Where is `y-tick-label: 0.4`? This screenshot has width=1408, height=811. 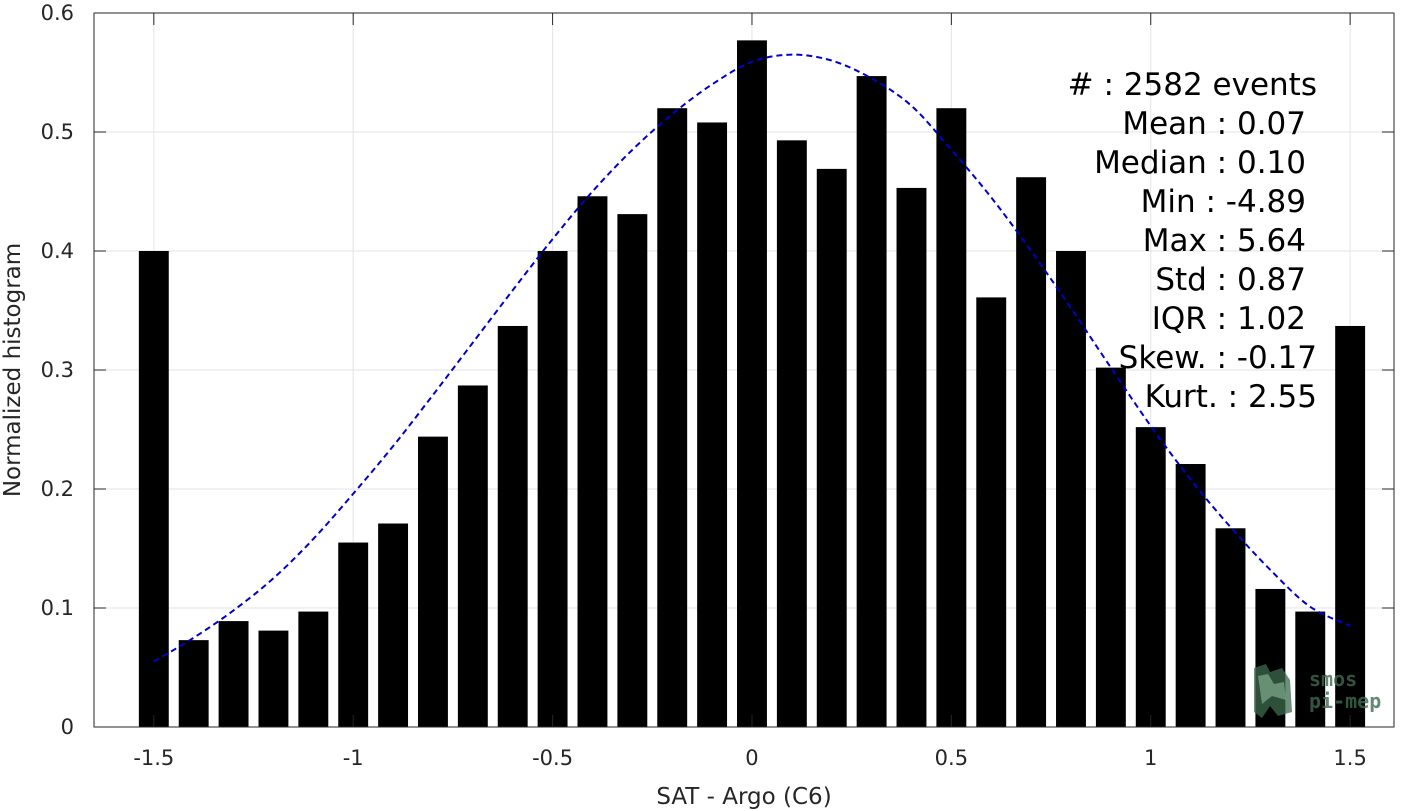 y-tick-label: 0.4 is located at coordinates (57, 251).